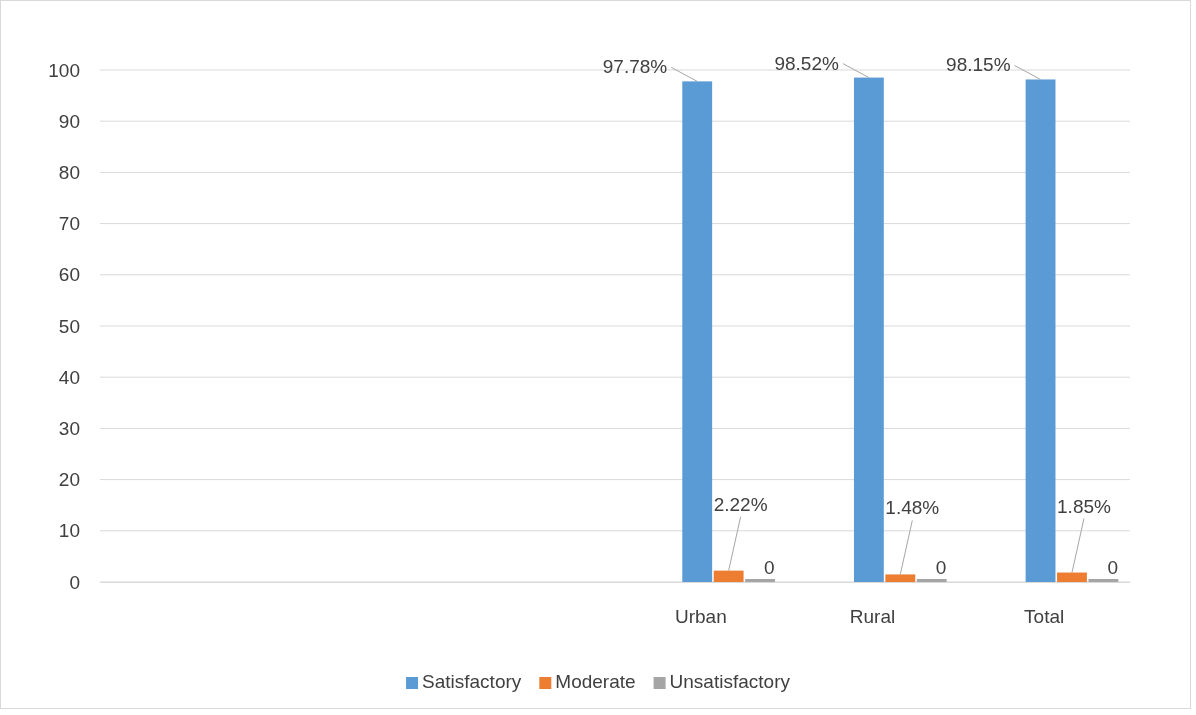 This screenshot has height=715, width=1196. What do you see at coordinates (472, 681) in the screenshot?
I see `legend-label: Satisfactory` at bounding box center [472, 681].